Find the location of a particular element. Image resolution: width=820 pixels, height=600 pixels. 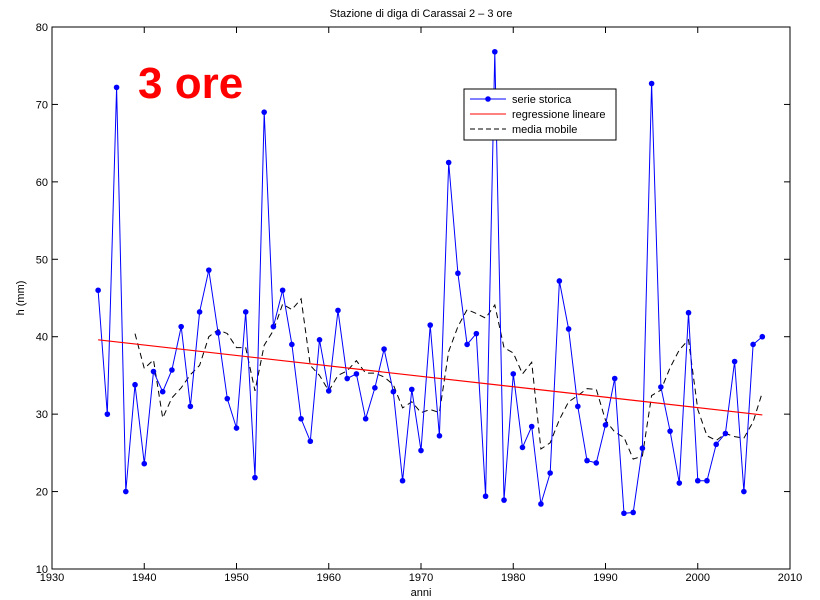

annotation-3-ore: 3 ore is located at coordinates (190, 83).